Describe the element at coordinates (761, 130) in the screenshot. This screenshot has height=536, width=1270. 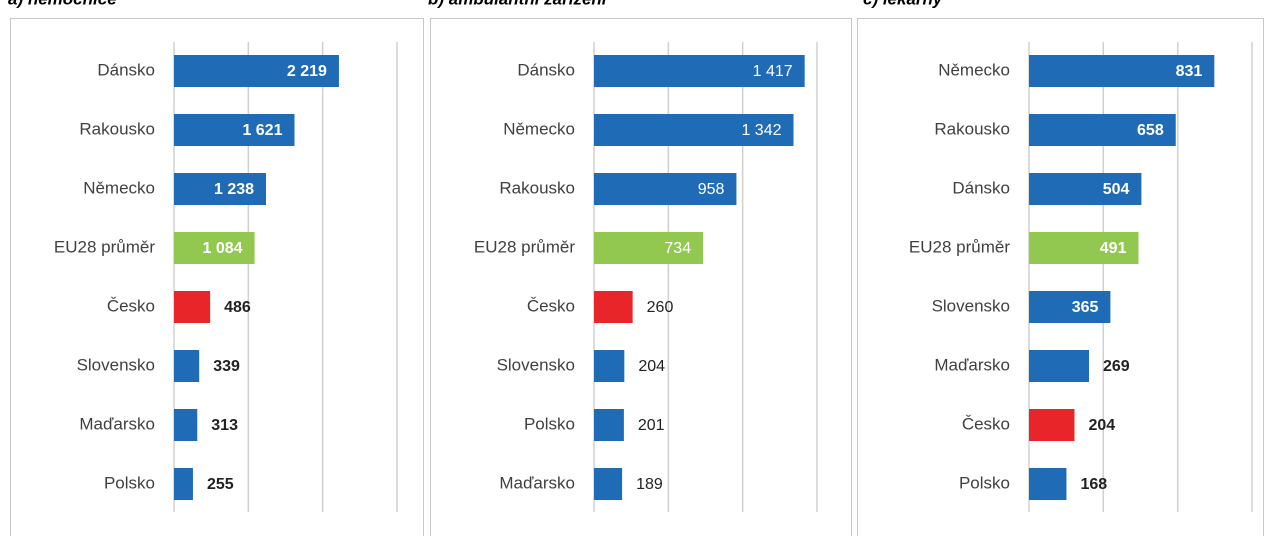
I see `value-label: 1 342` at that location.